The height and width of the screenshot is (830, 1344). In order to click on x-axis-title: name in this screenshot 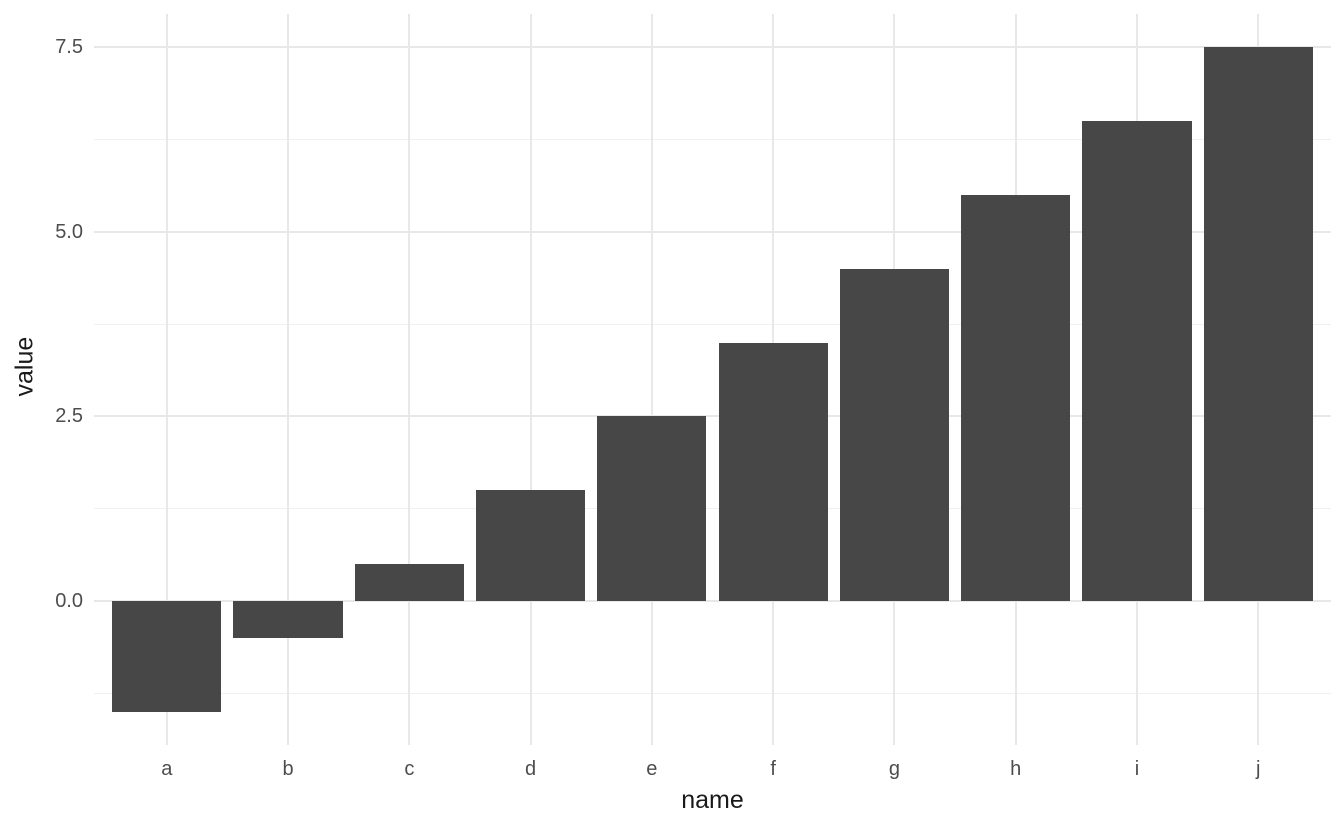, I will do `click(712, 800)`.